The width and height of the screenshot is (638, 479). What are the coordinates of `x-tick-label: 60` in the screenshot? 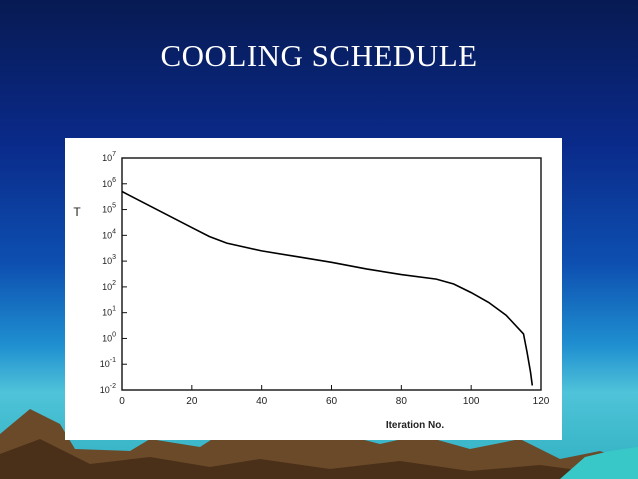 It's located at (332, 401).